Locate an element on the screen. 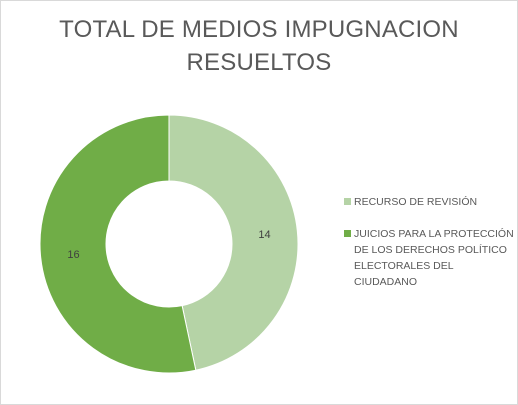  legend-swatch-recurso is located at coordinates (347, 201).